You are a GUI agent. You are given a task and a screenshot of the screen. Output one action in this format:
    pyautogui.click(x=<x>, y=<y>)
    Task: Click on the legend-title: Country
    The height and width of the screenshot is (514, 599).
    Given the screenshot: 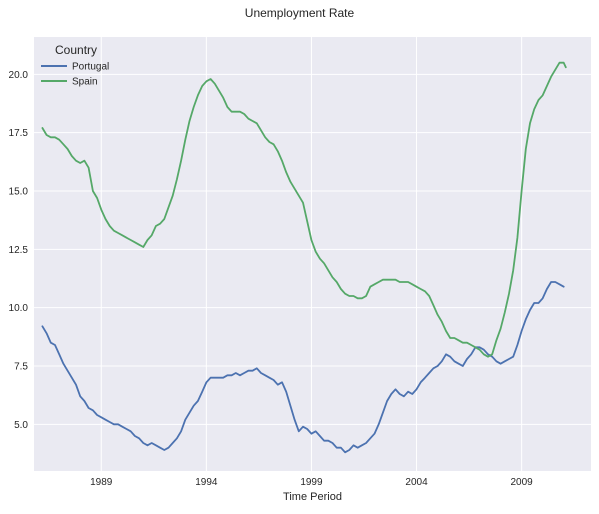 What is the action you would take?
    pyautogui.click(x=76, y=50)
    